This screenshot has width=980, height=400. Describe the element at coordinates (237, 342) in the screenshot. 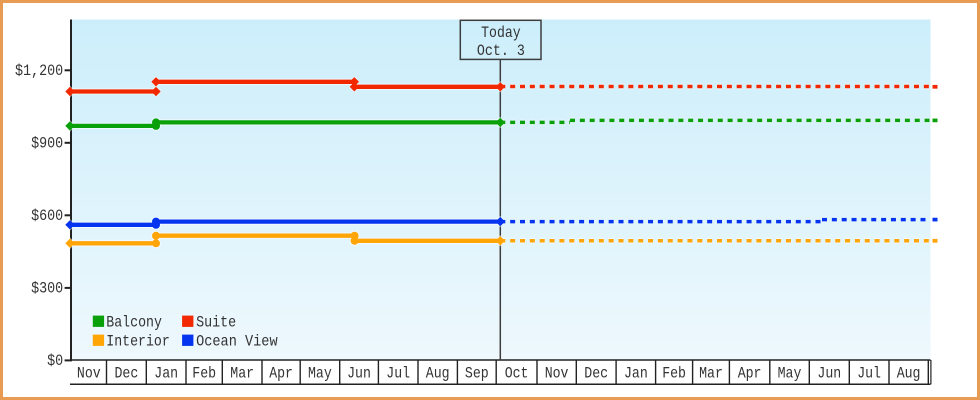

I see `svg-text: Ocean View` at that location.